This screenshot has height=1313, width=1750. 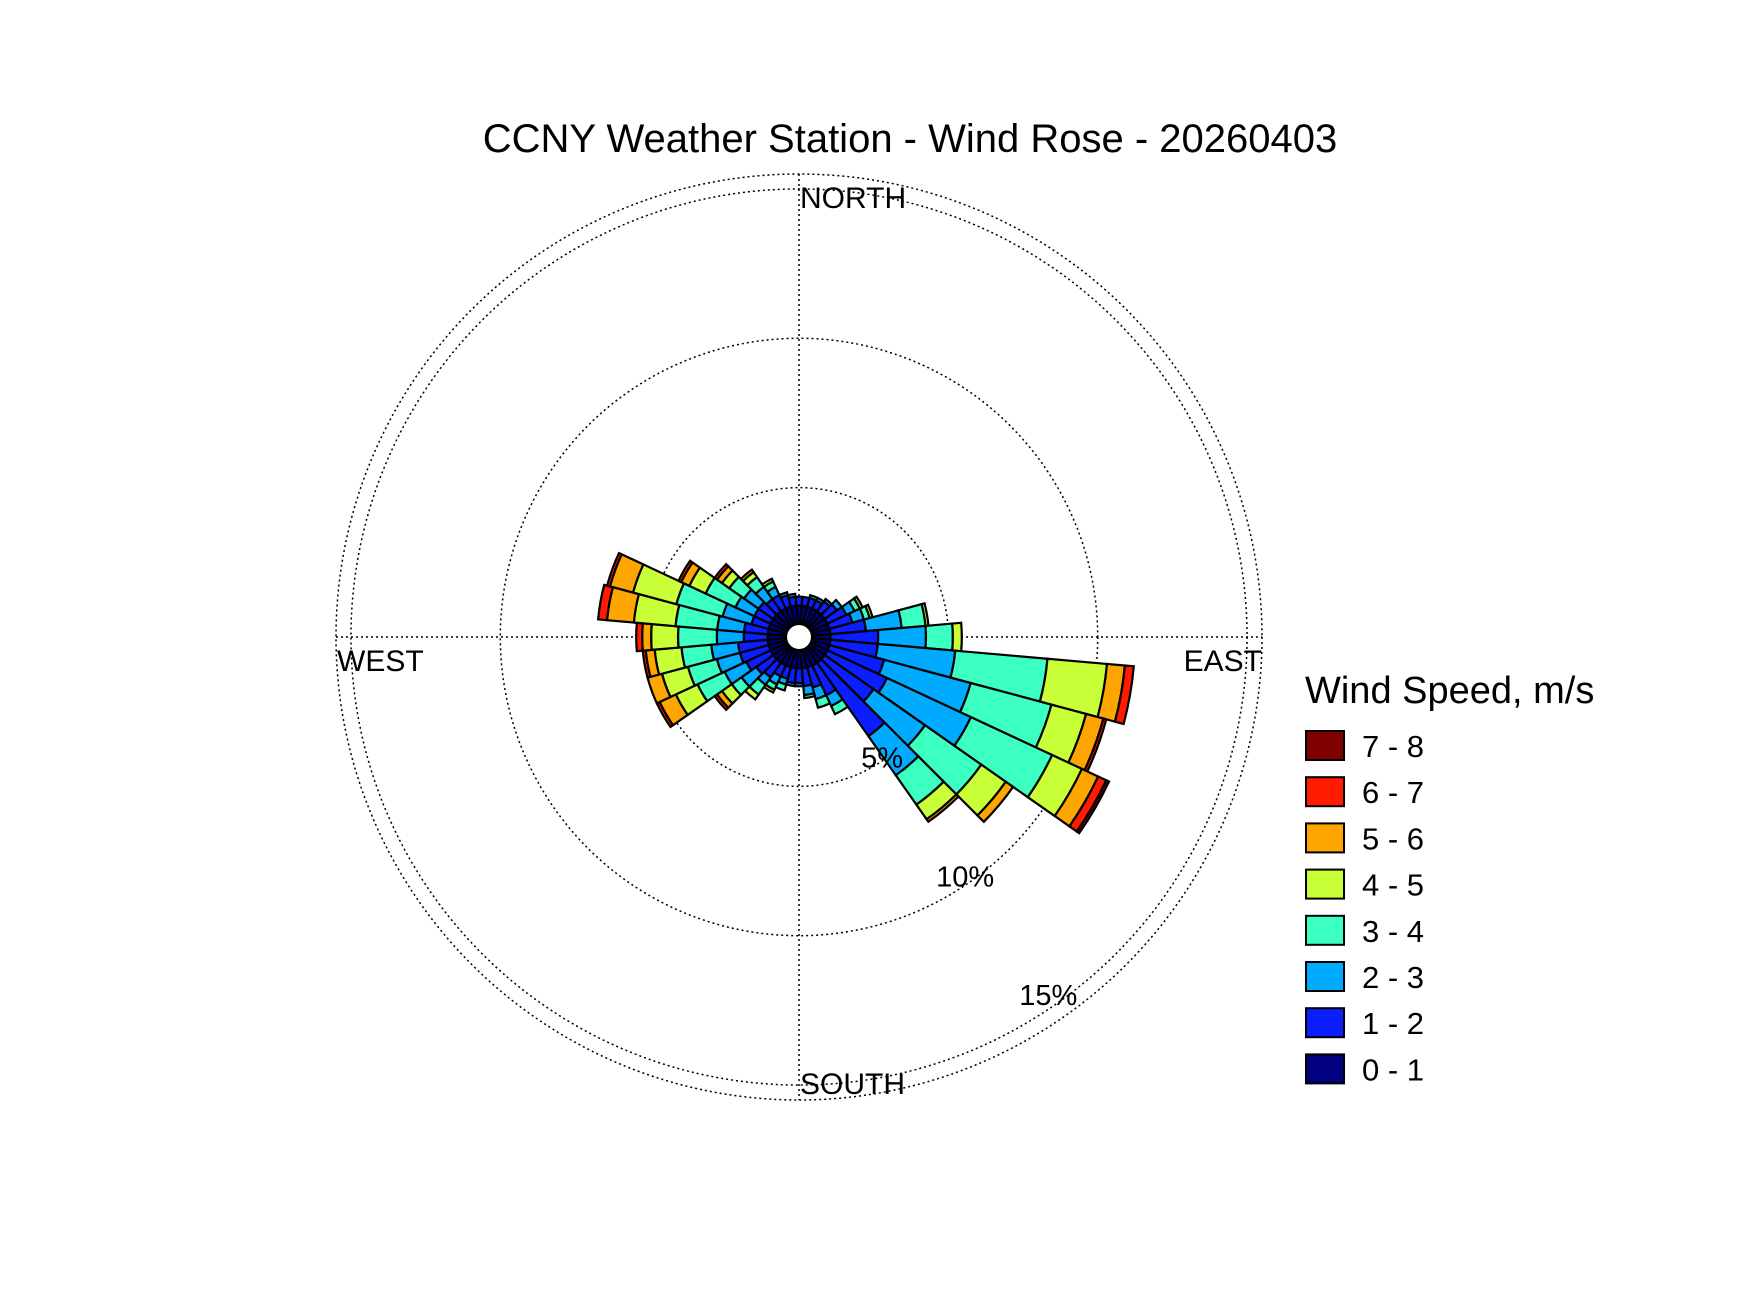 What do you see at coordinates (1393, 792) in the screenshot?
I see `legend-label-6-7: 6 - 7` at bounding box center [1393, 792].